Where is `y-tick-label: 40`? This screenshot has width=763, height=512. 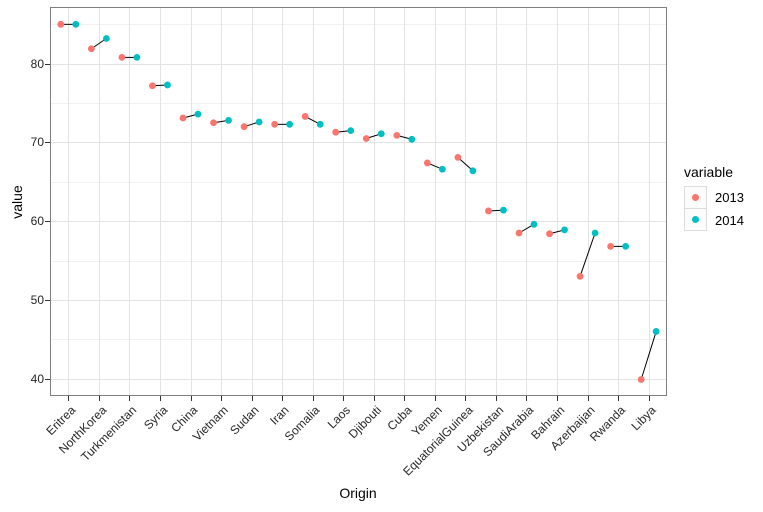
y-tick-label: 40 is located at coordinates (37, 378).